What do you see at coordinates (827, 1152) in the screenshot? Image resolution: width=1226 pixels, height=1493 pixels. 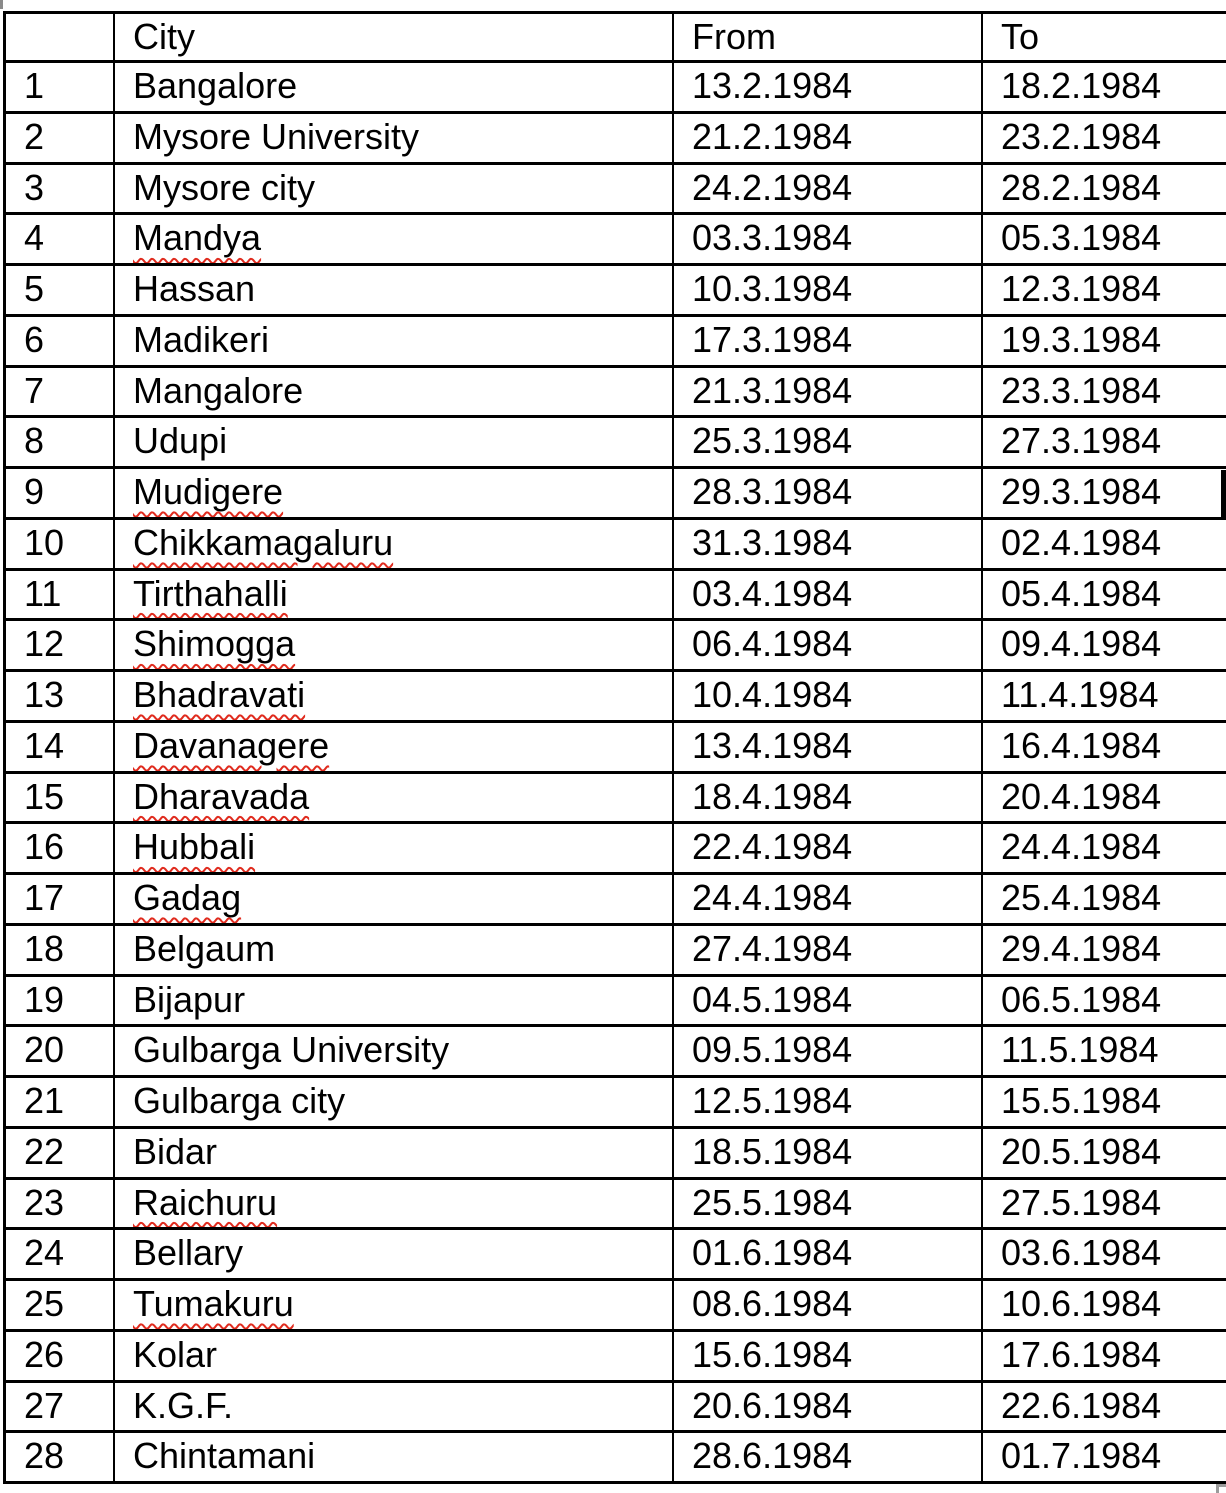 I see `from-date-cell: 18.5.1984` at bounding box center [827, 1152].